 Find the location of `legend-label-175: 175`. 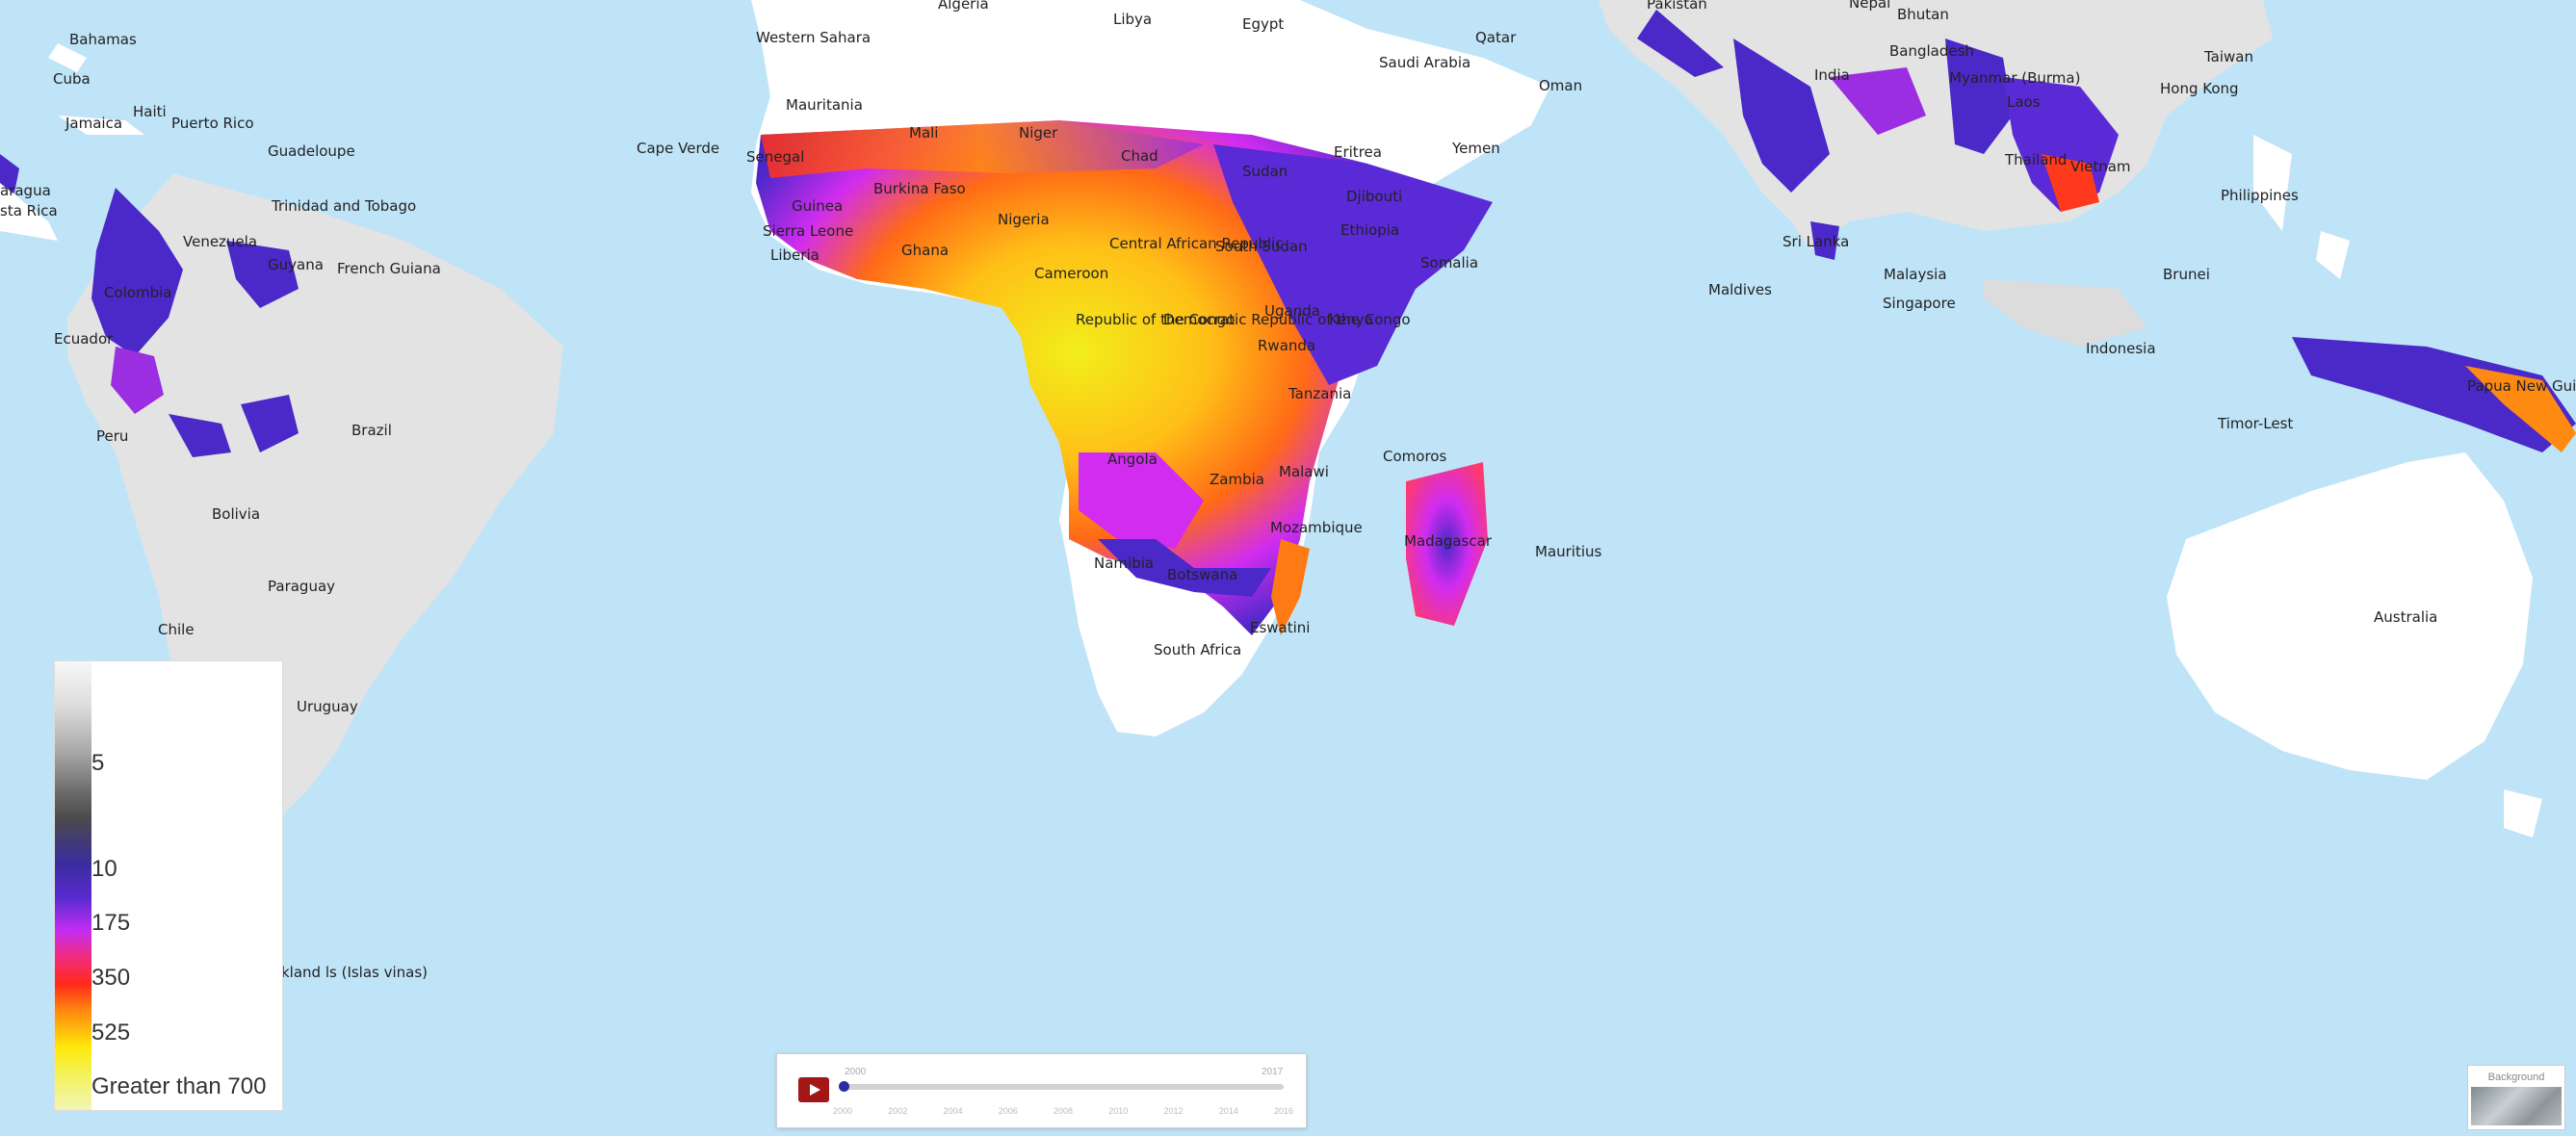

legend-label-175: 175 is located at coordinates (111, 923).